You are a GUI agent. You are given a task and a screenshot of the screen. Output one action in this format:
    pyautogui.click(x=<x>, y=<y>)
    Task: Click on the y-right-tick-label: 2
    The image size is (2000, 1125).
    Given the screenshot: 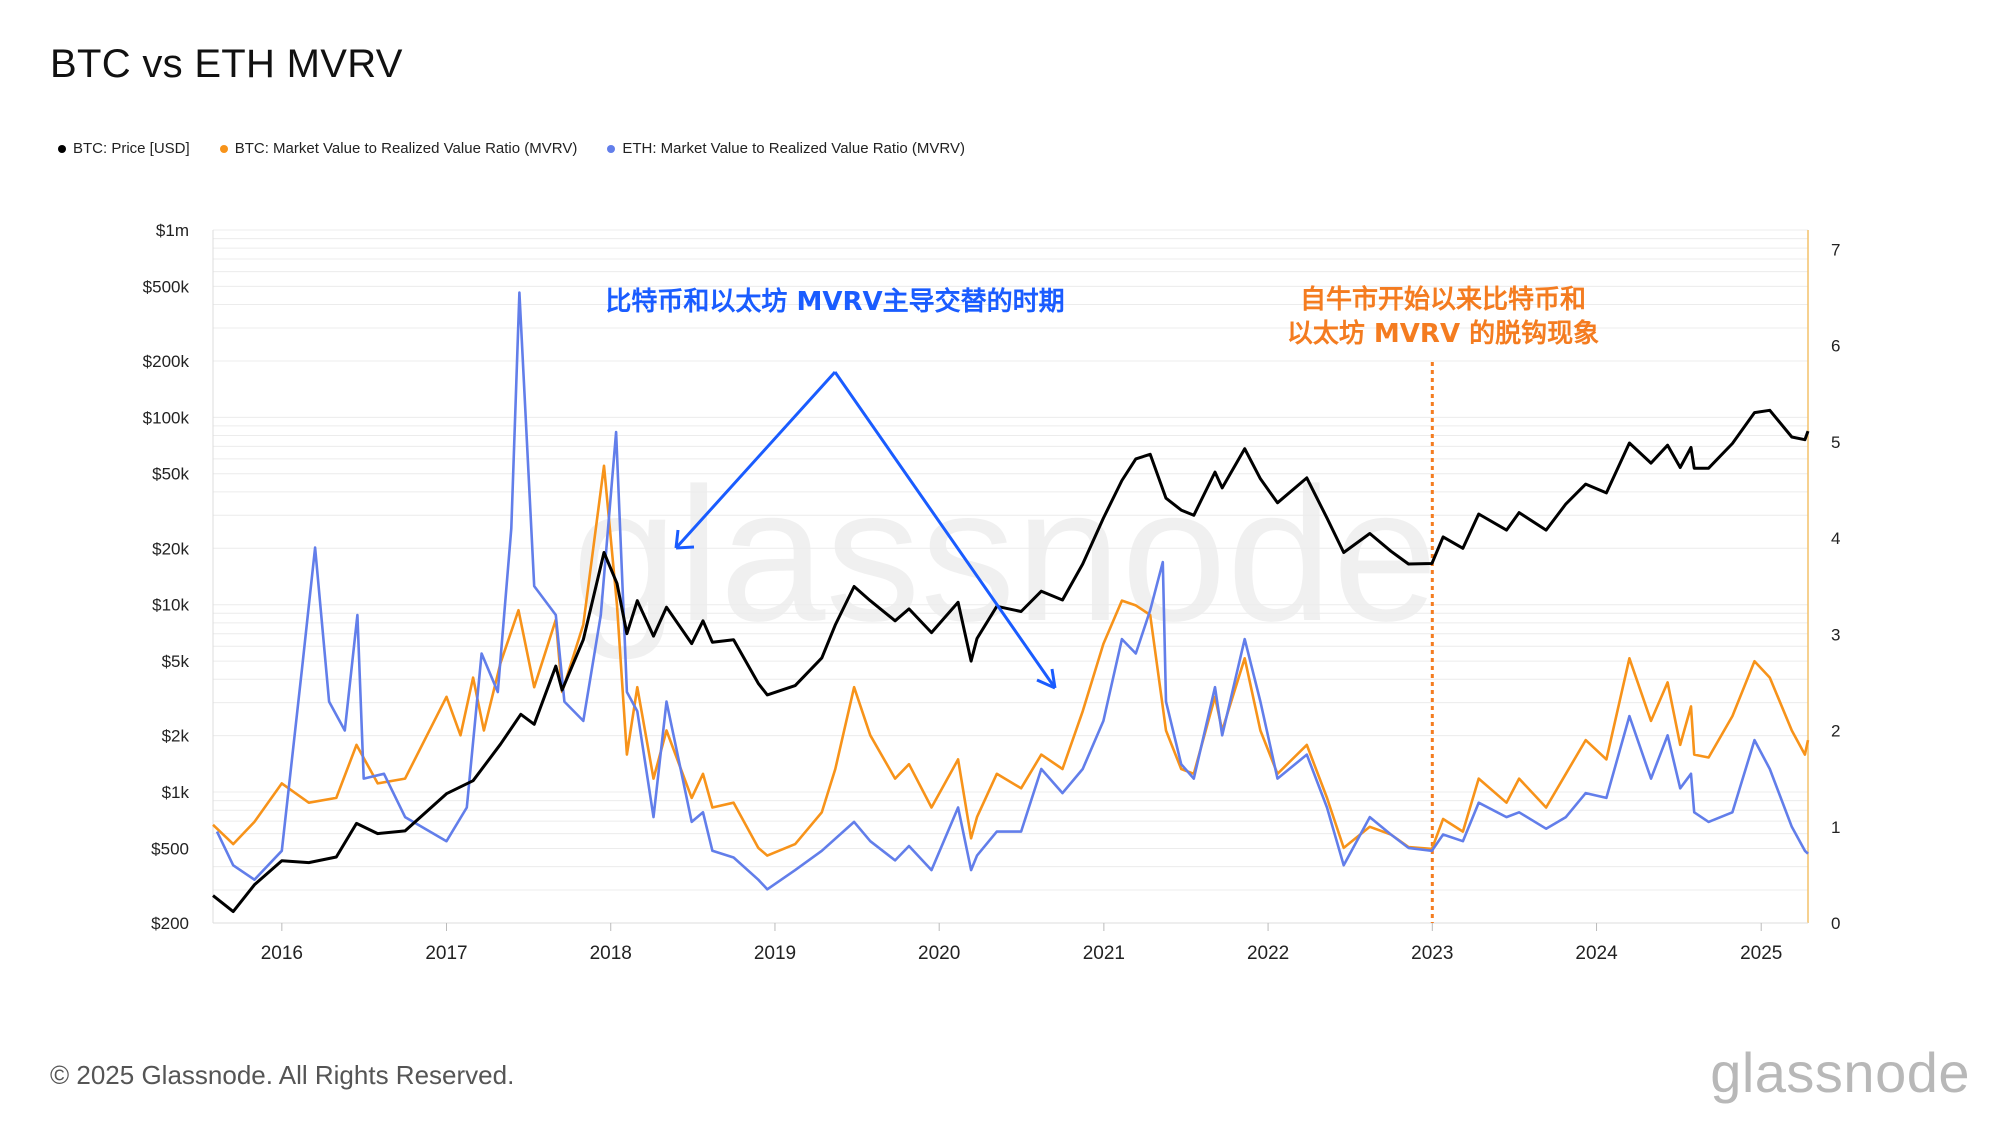 What is the action you would take?
    pyautogui.click(x=1835, y=731)
    